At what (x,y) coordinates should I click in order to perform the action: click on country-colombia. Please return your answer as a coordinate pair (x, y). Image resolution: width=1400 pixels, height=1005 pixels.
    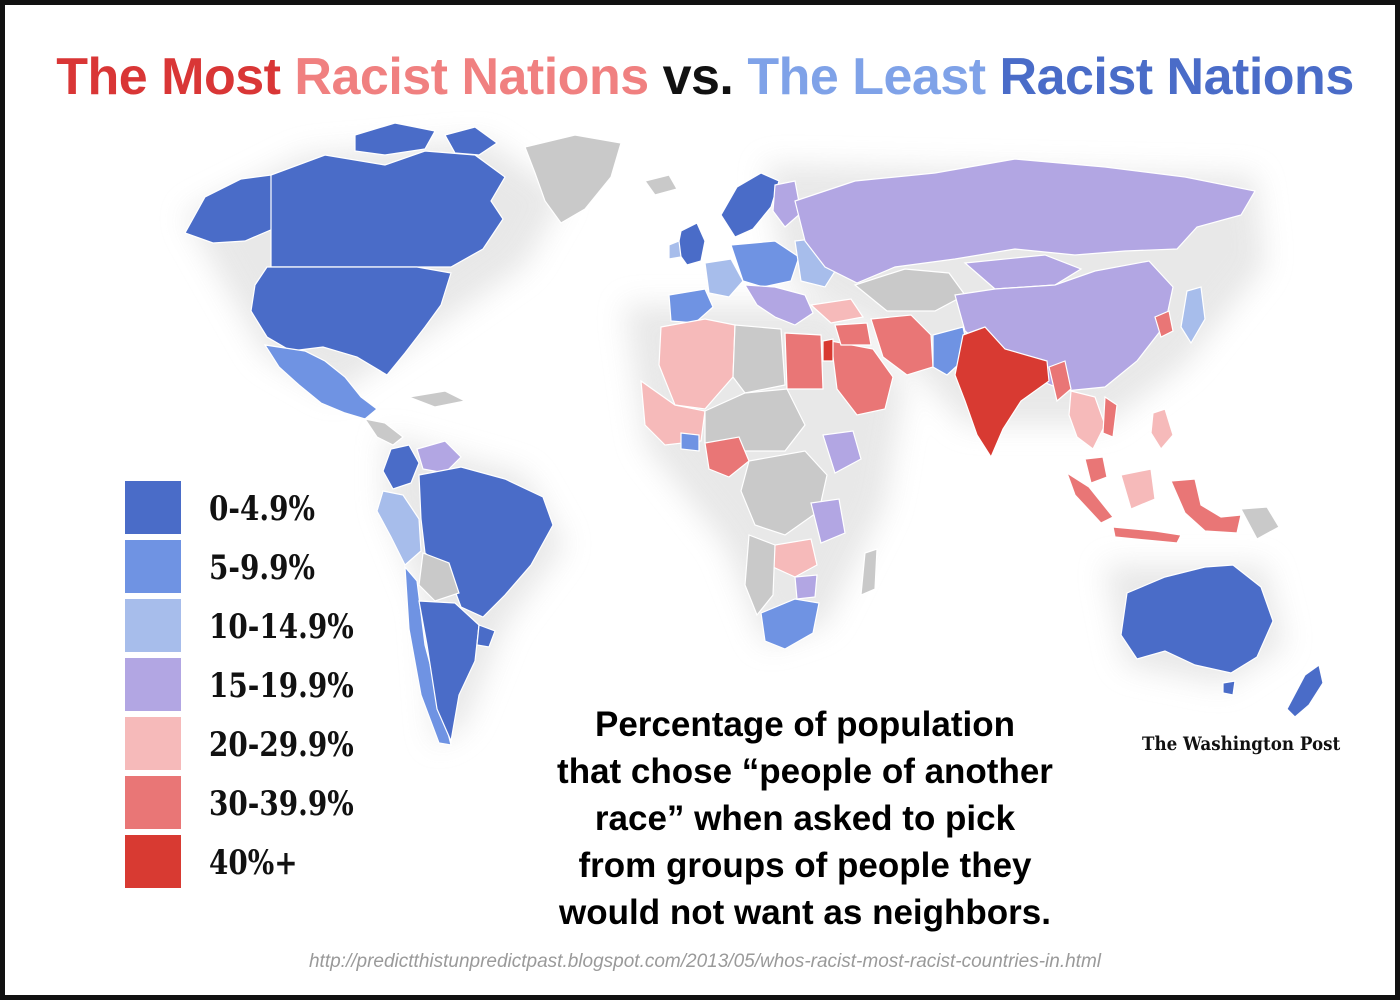
    Looking at the image, I should click on (401, 467).